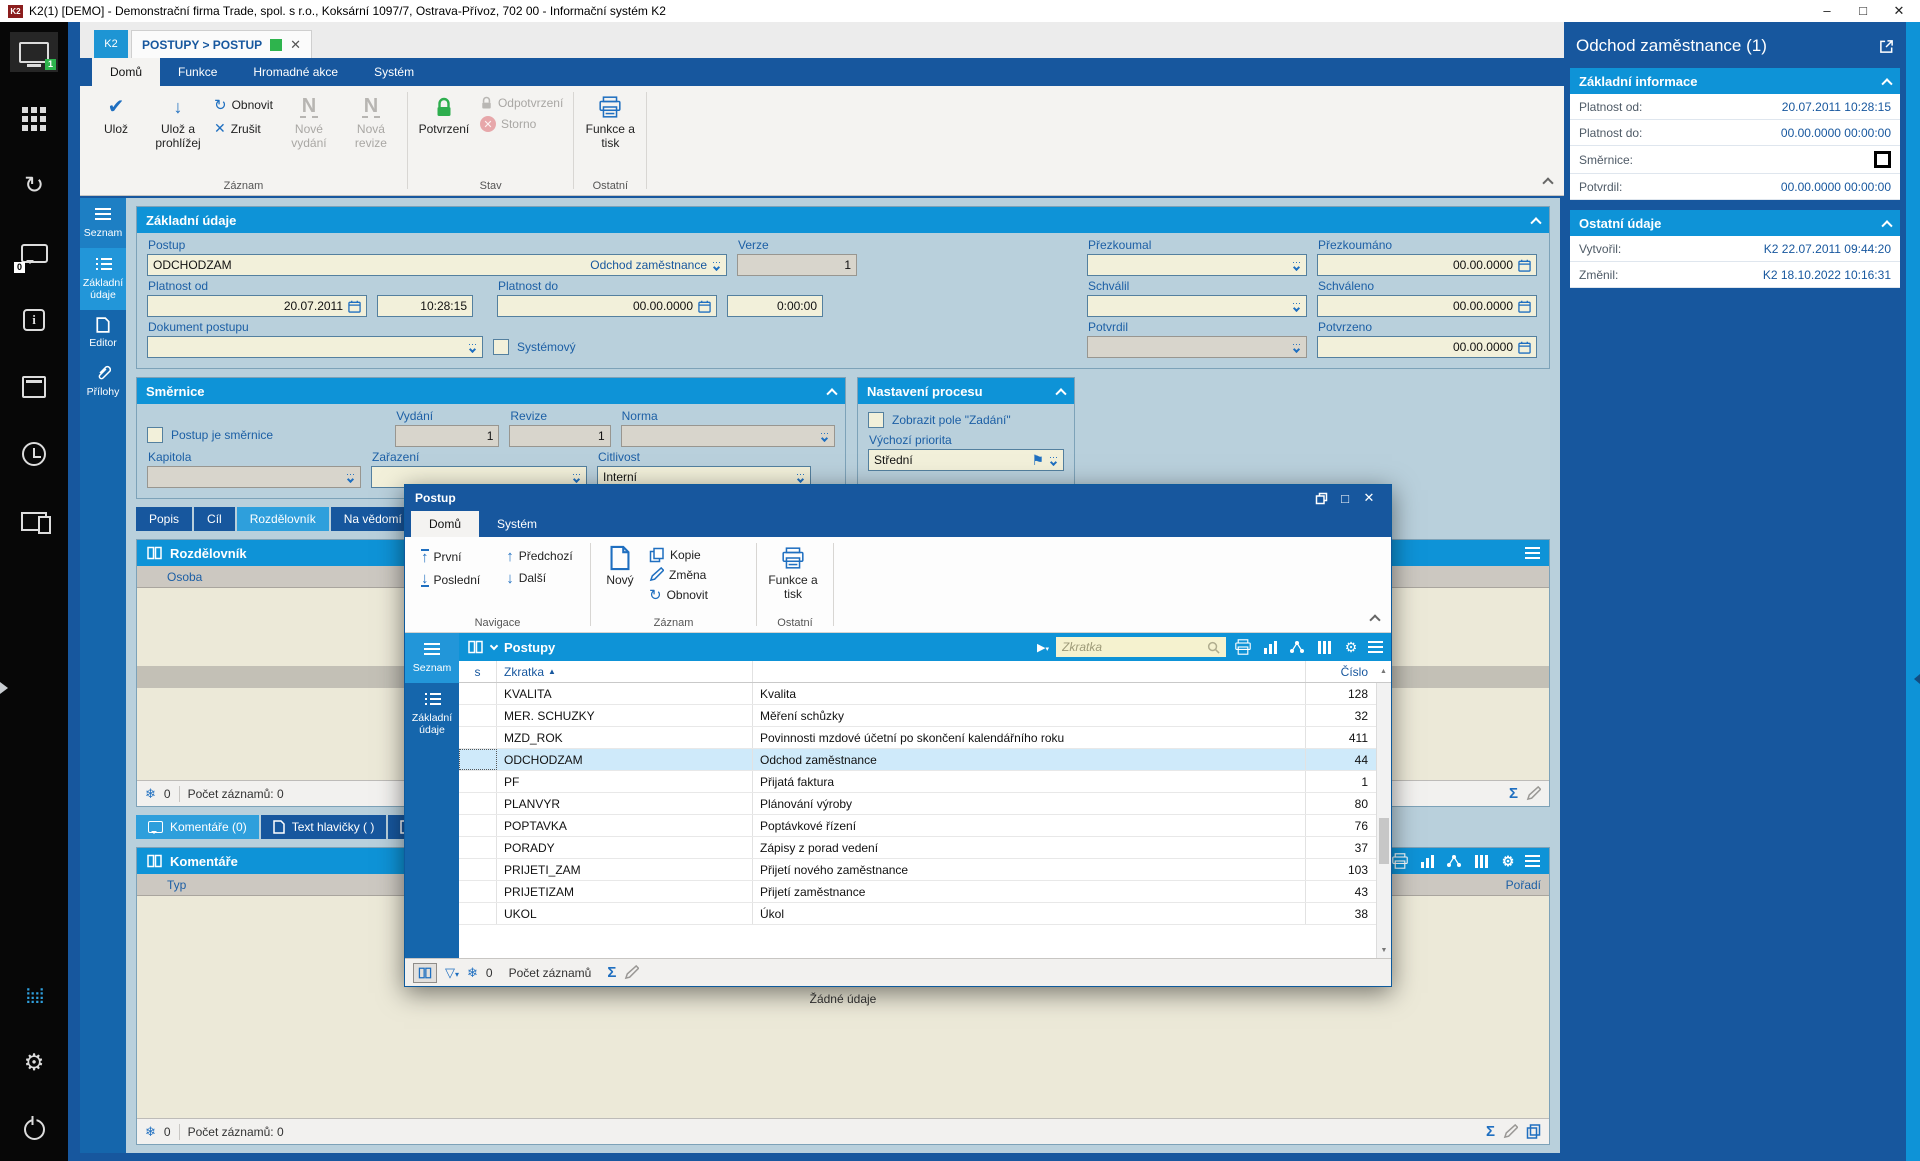 The image size is (1920, 1161). I want to click on table-row: PORADY Zápisy z porad vedení 37, so click(917, 848).